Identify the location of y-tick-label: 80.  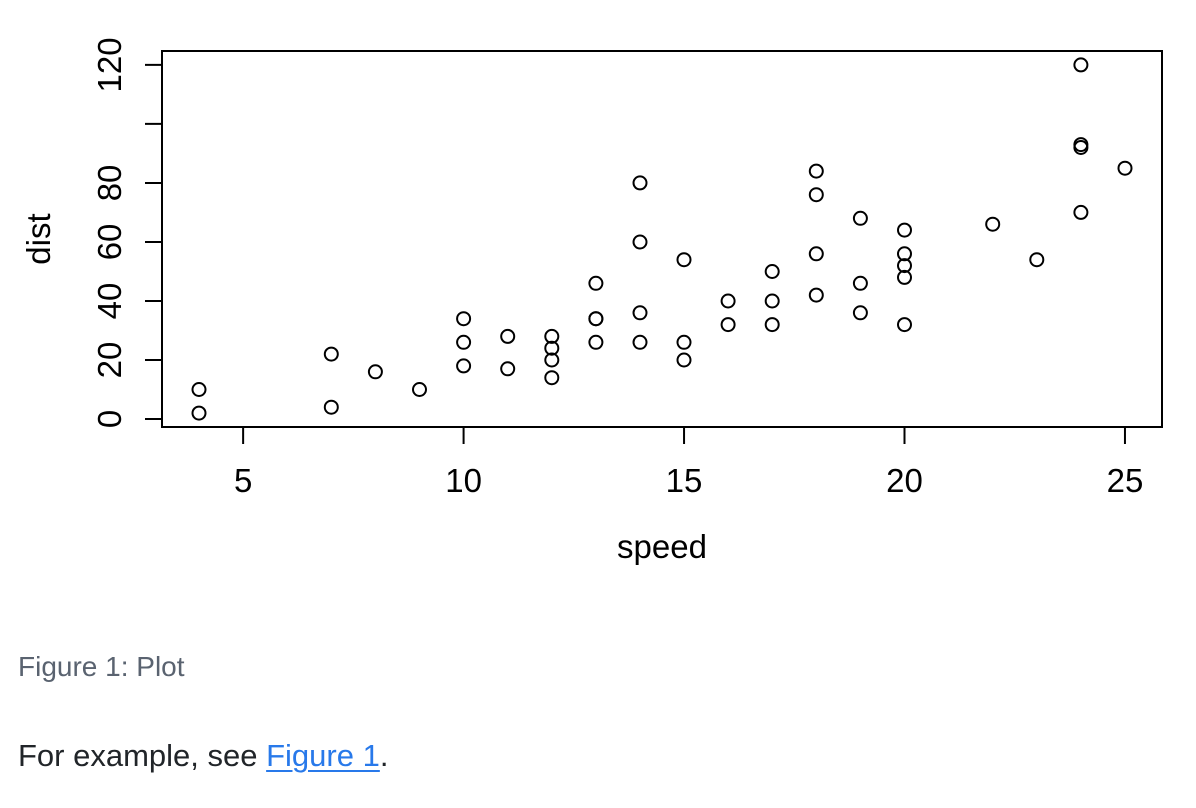
(109, 183).